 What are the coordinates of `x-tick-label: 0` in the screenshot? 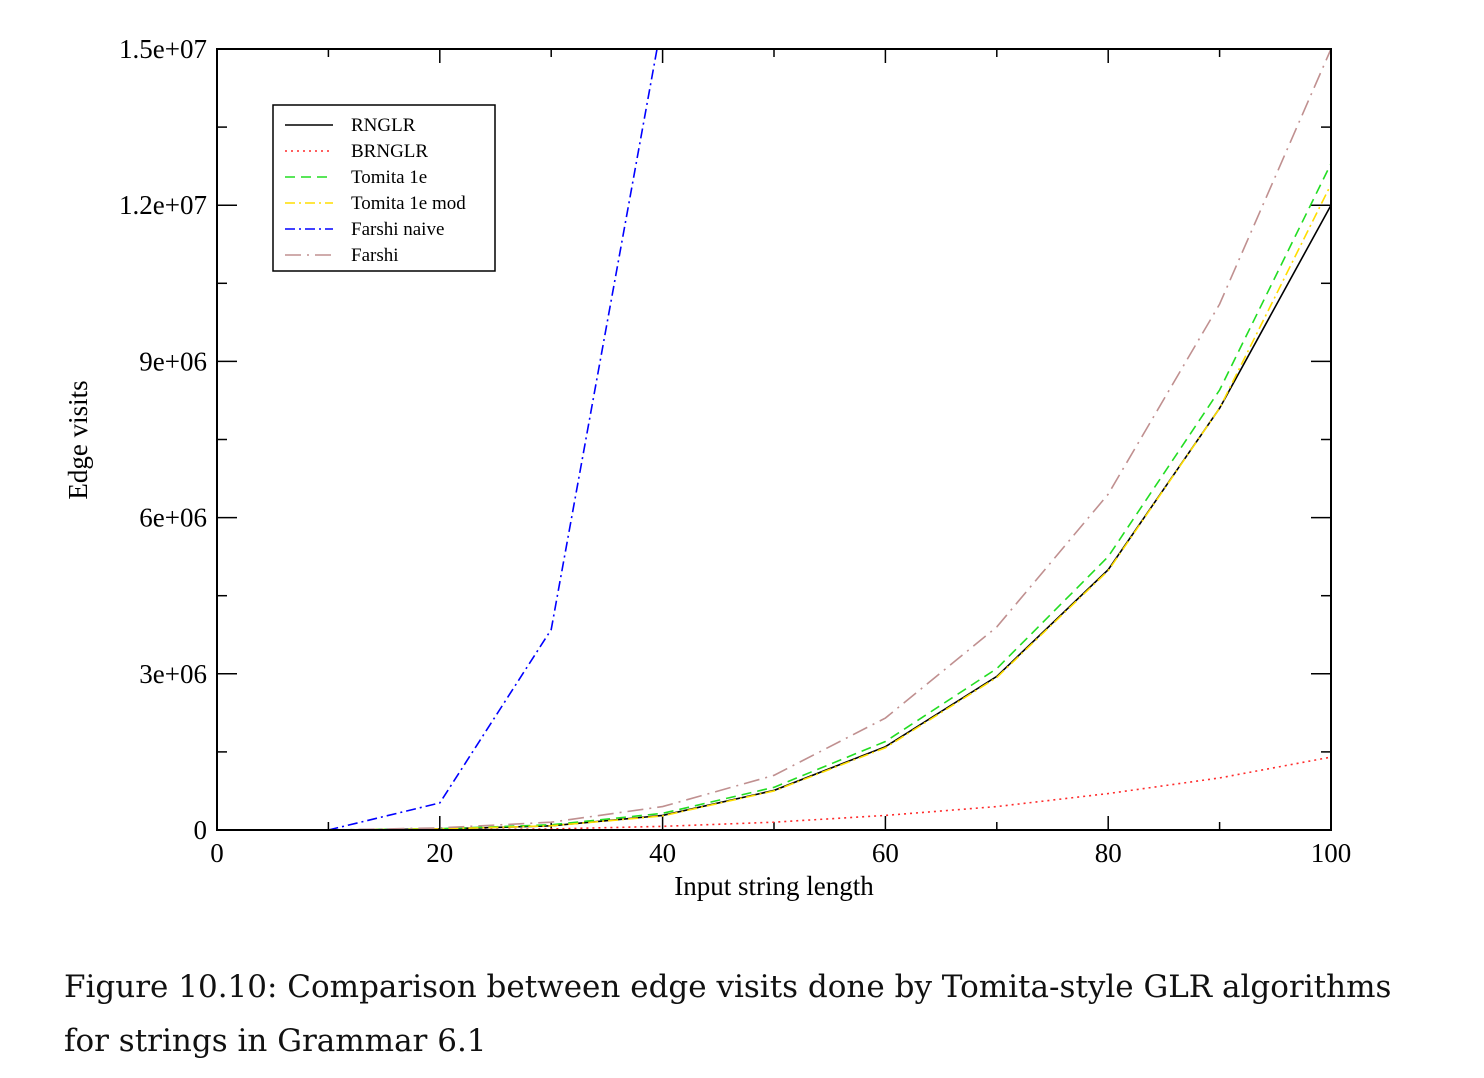 It's located at (217, 853).